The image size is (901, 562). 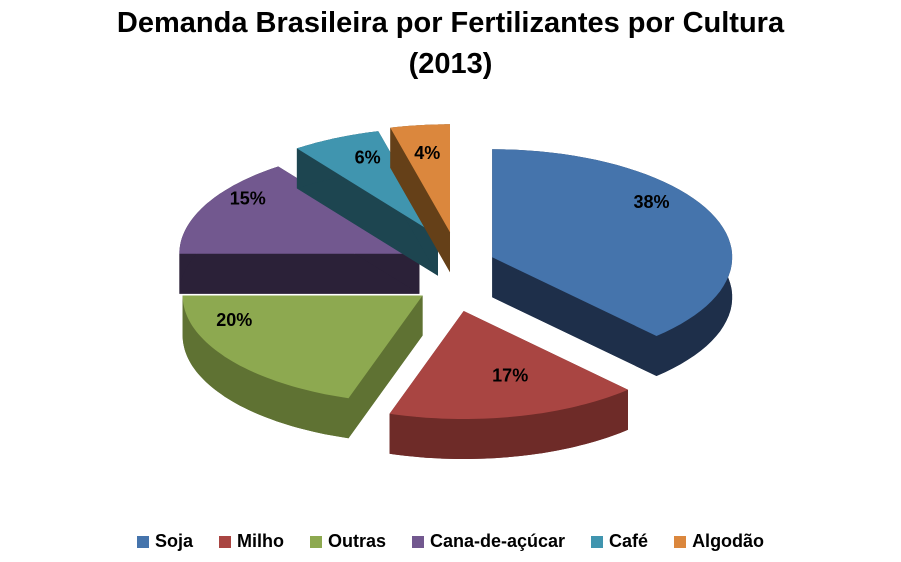 What do you see at coordinates (260, 541) in the screenshot?
I see `legend-label-milho: Milho` at bounding box center [260, 541].